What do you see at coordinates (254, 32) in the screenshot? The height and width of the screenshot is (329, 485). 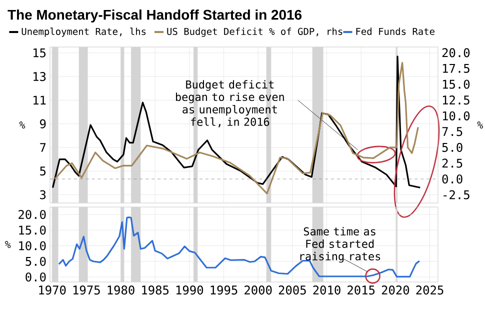 I see `legend-label: US Budget Deficit % of GDP, rhs` at bounding box center [254, 32].